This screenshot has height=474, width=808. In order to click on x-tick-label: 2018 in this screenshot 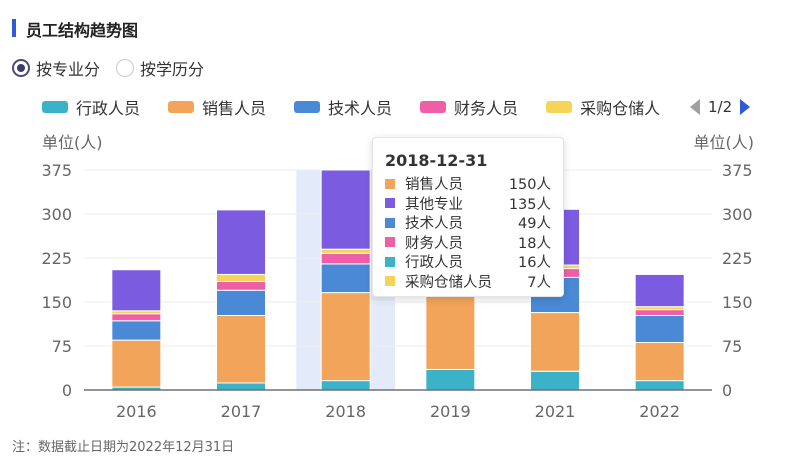, I will do `click(345, 411)`.